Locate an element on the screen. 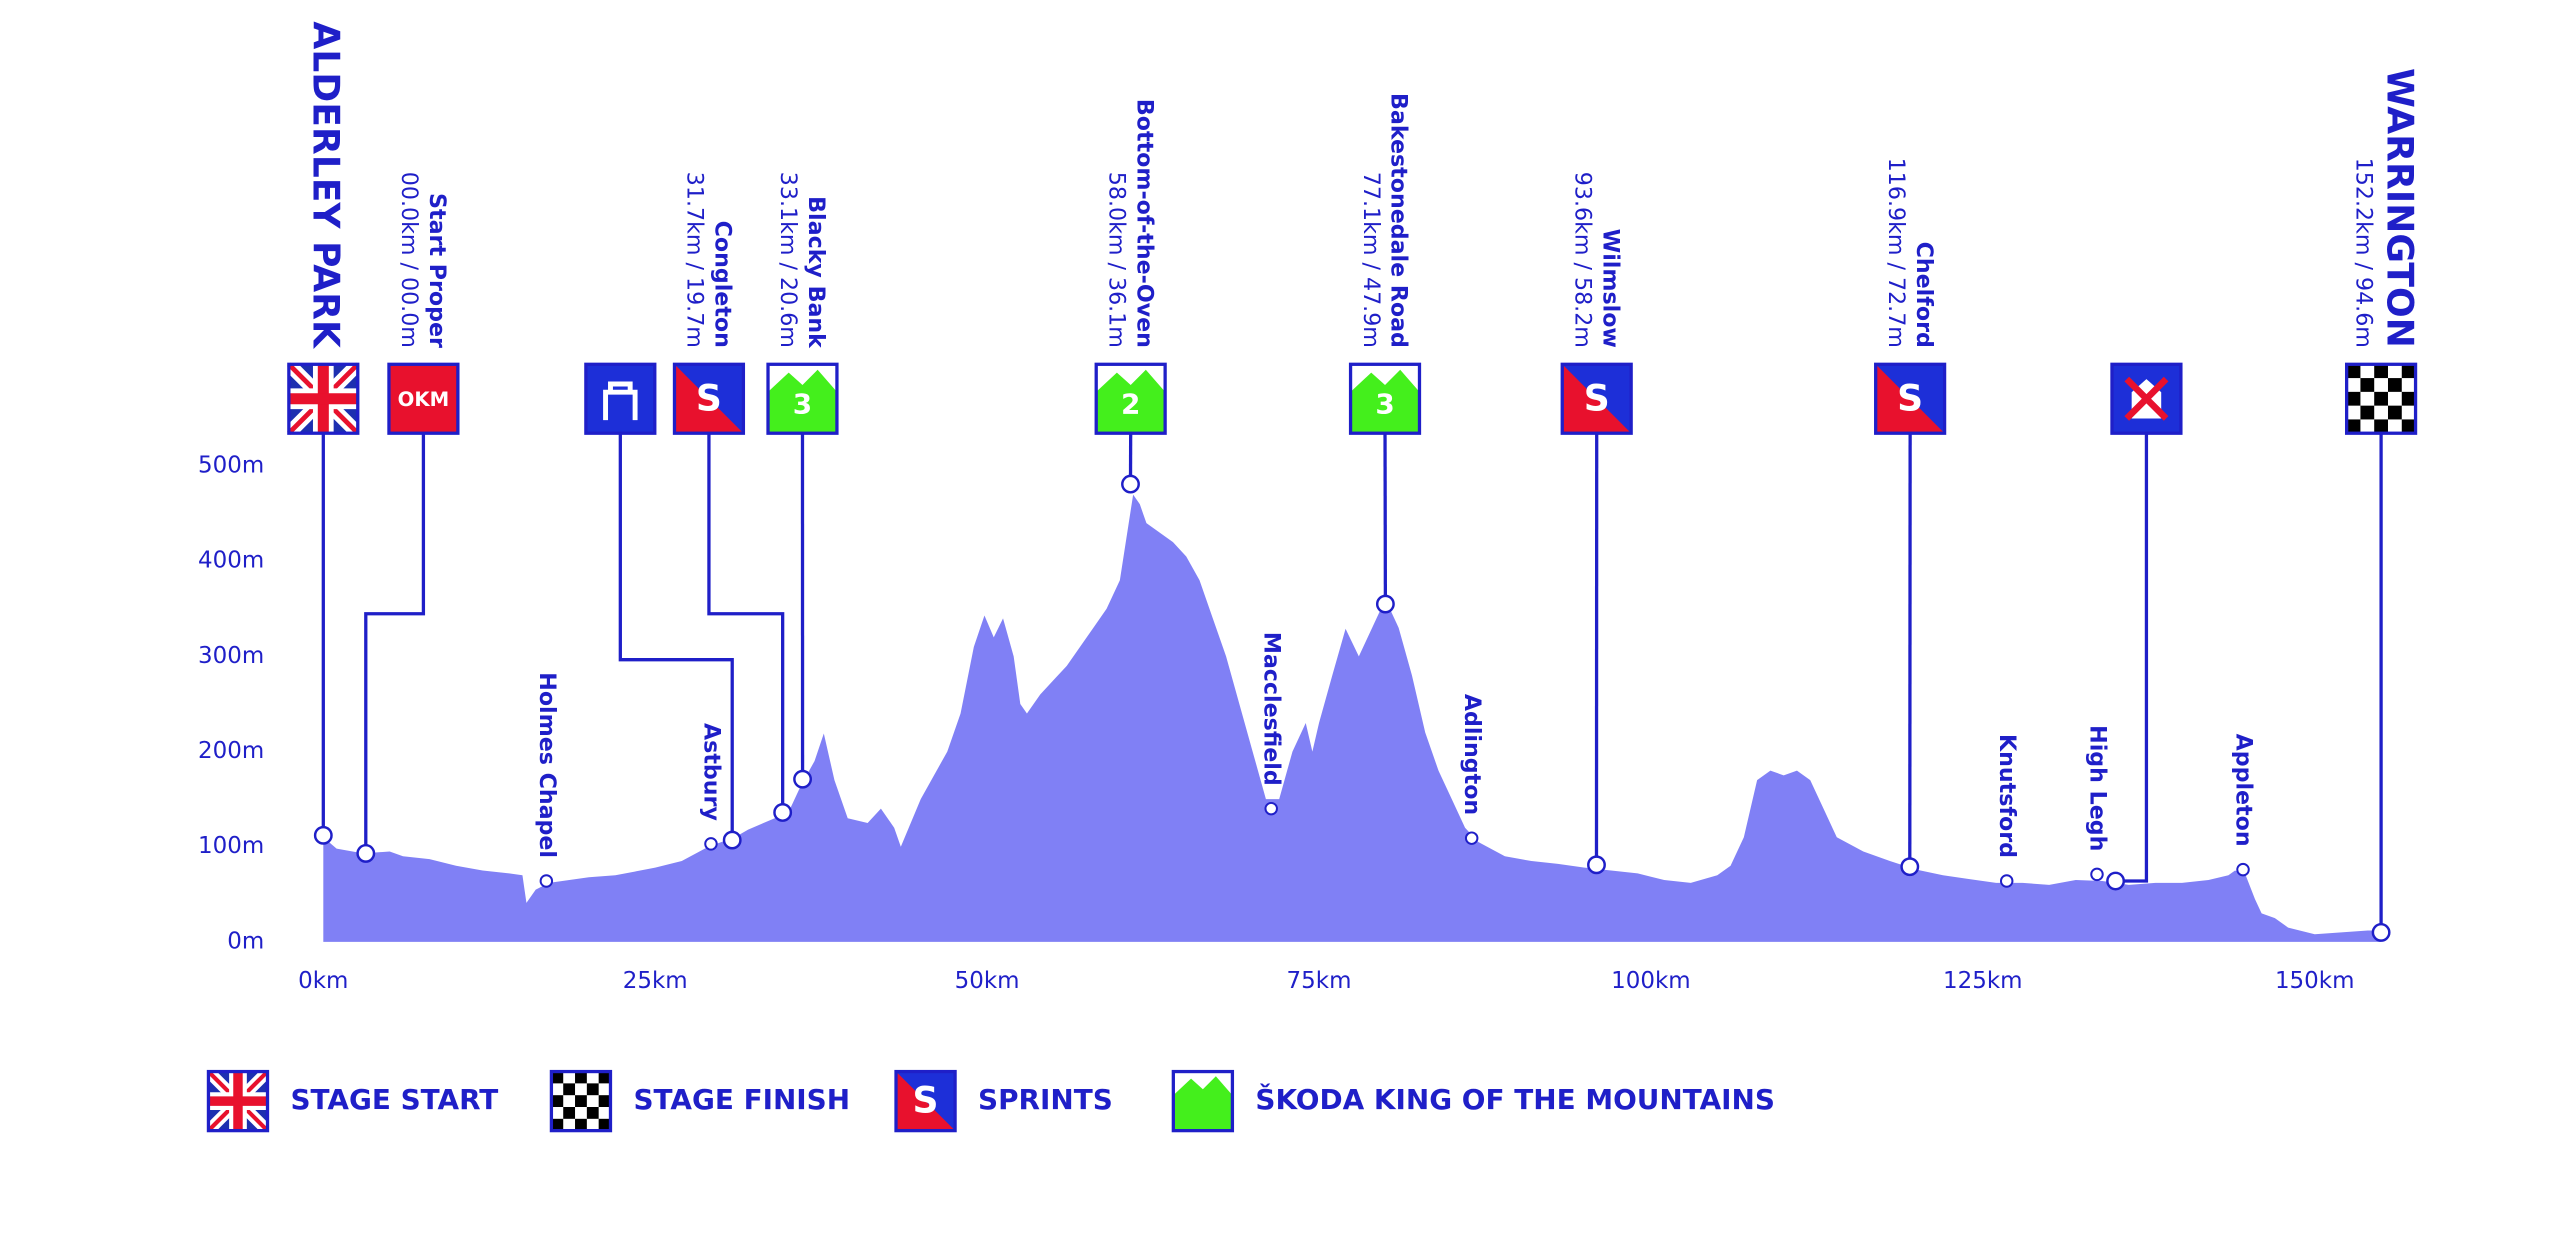 This screenshot has height=1235, width=2560. town-label: Knutsford is located at coordinates (2007, 796).